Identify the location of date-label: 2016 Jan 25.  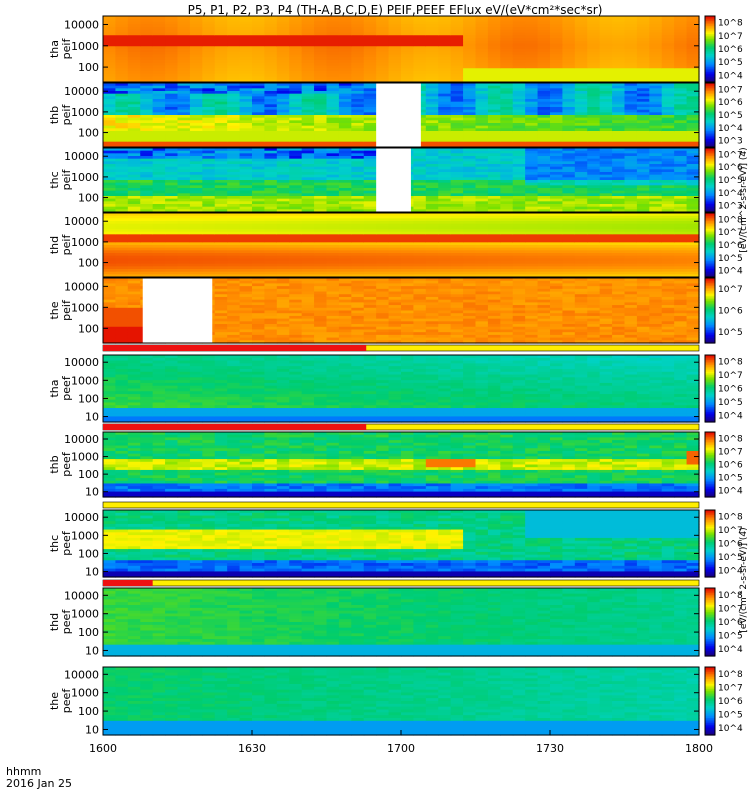
(39, 783).